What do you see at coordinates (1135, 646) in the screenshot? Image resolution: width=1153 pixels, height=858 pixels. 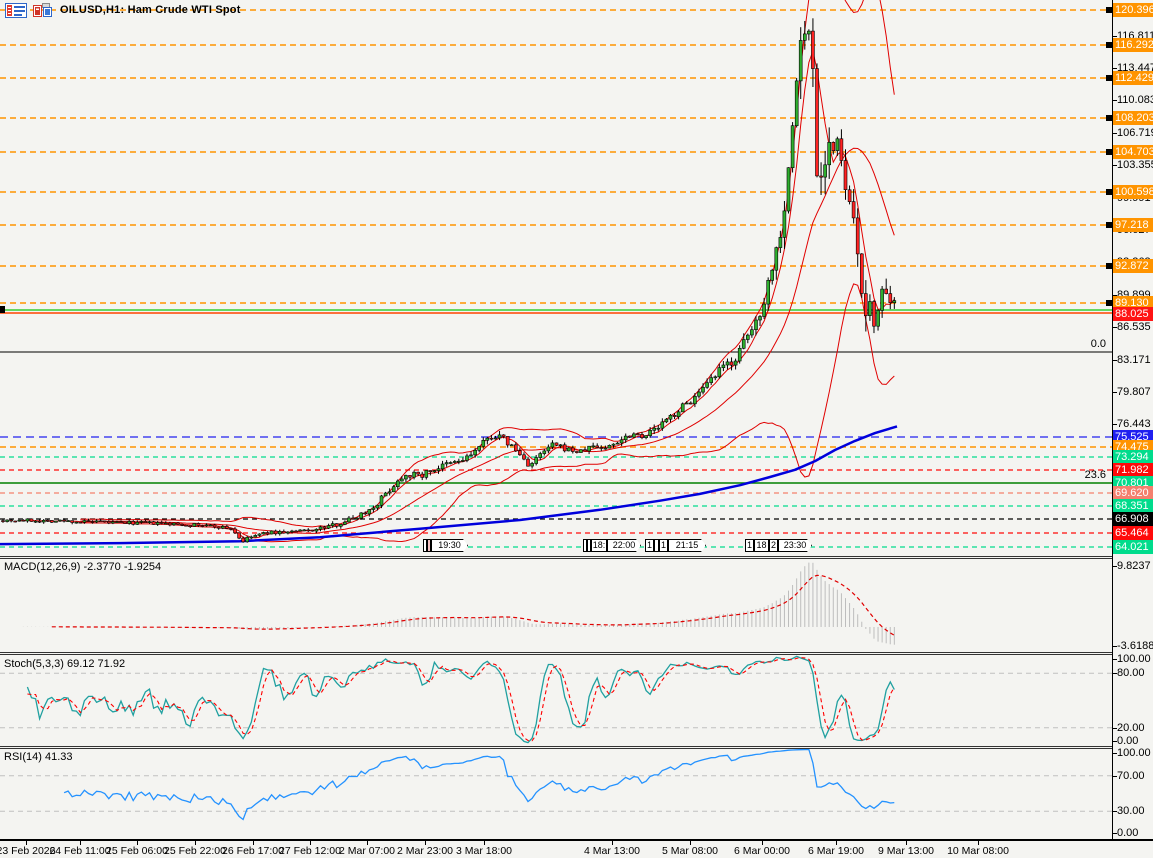 I see `indicator-axis-label: -3.6188` at bounding box center [1135, 646].